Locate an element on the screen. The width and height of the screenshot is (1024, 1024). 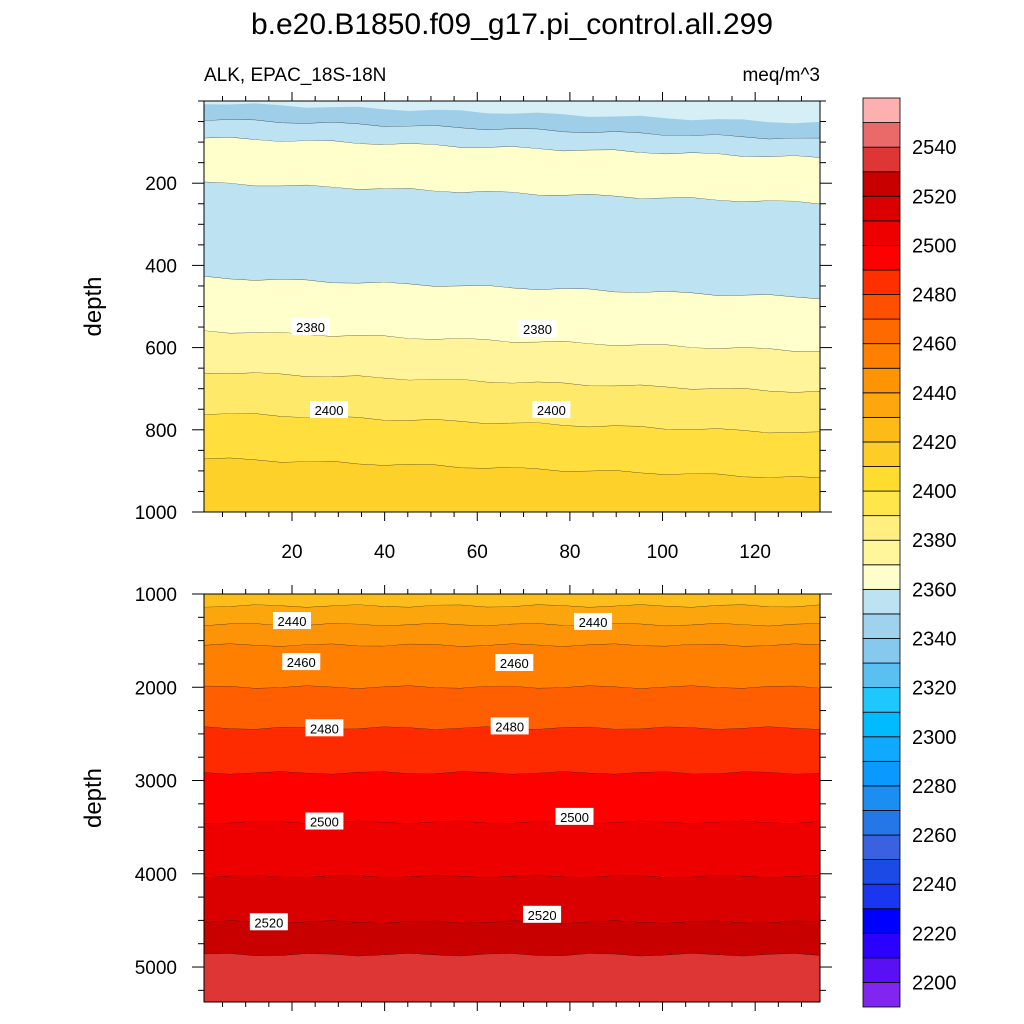
colorbar-tick-label: 2520 is located at coordinates (934, 197).